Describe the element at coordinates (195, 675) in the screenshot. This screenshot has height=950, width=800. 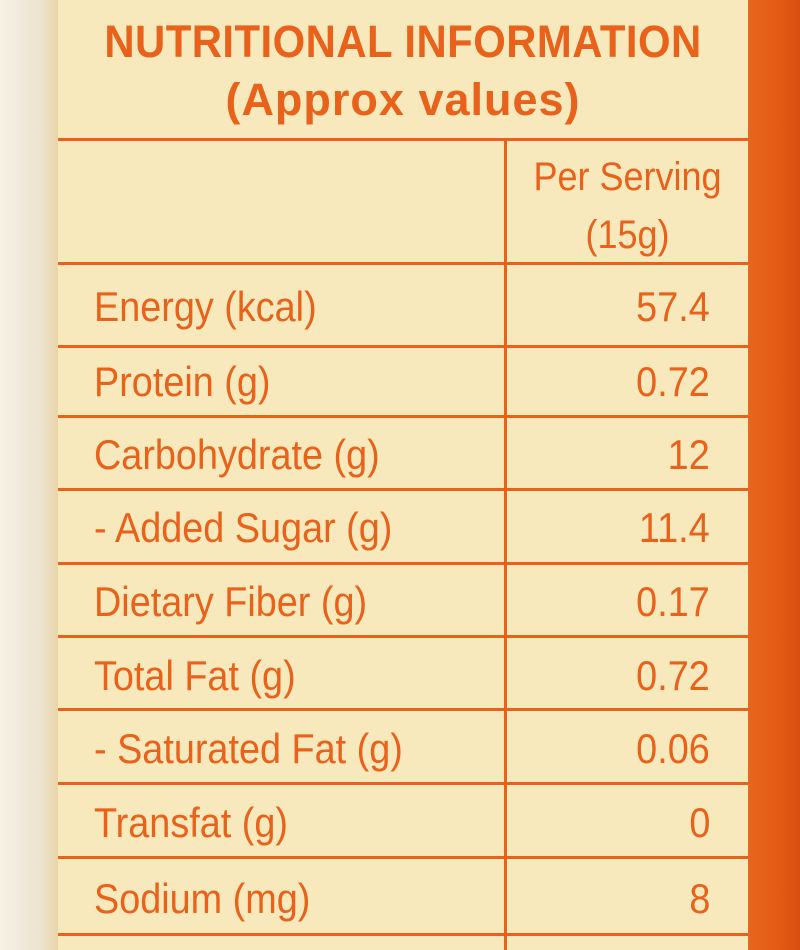
I see `nutrient-label: Total Fat (g)` at that location.